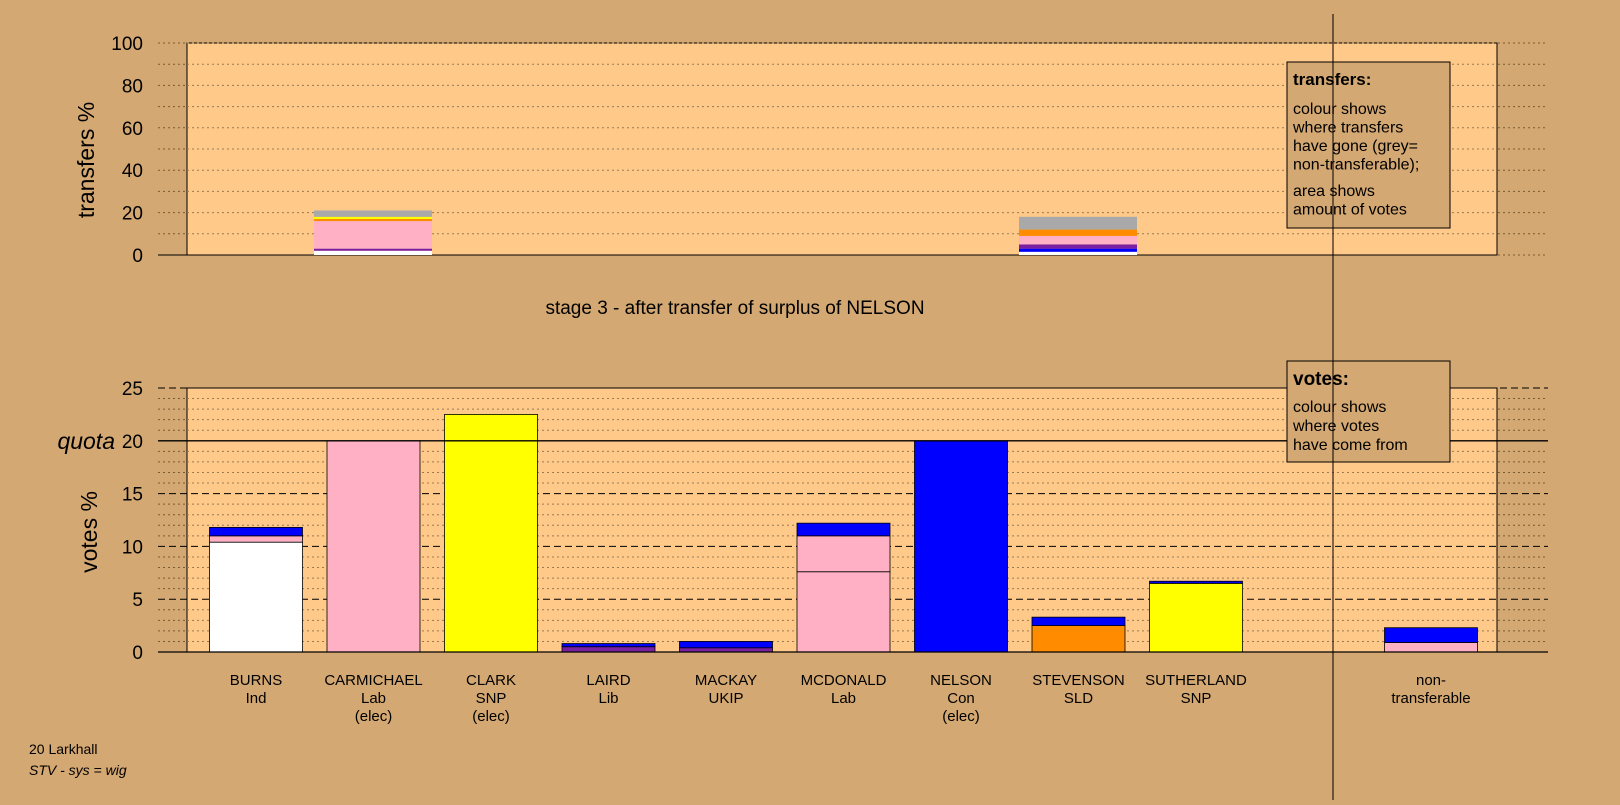  Describe the element at coordinates (78, 770) in the screenshot. I see `footer-line2: STV - sys = wig` at that location.